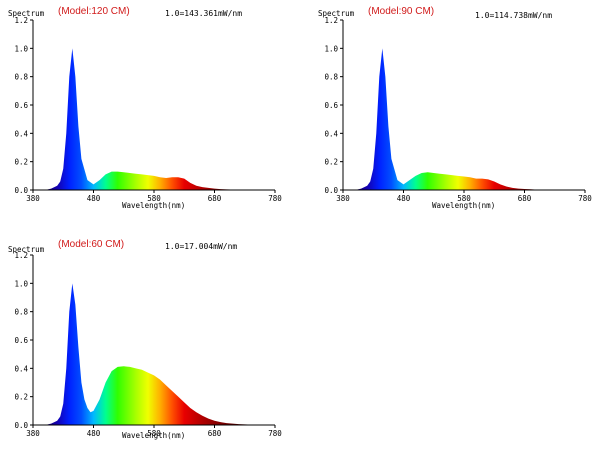 Image resolution: width=600 pixels, height=460 pixels. What do you see at coordinates (204, 13) in the screenshot?
I see `scale-label: 1.0=143.361mW/nm` at bounding box center [204, 13].